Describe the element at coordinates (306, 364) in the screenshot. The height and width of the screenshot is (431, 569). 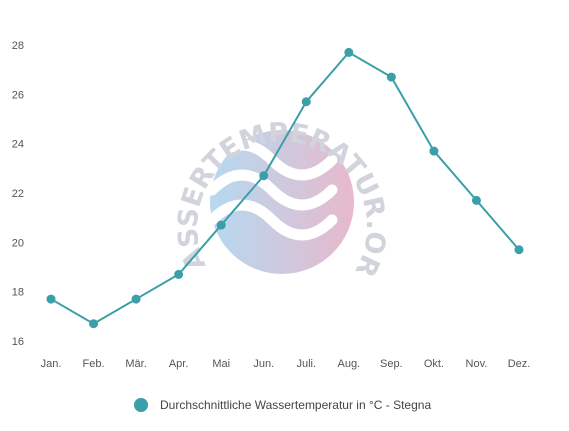
I see `x-tick-label: Juli.` at that location.